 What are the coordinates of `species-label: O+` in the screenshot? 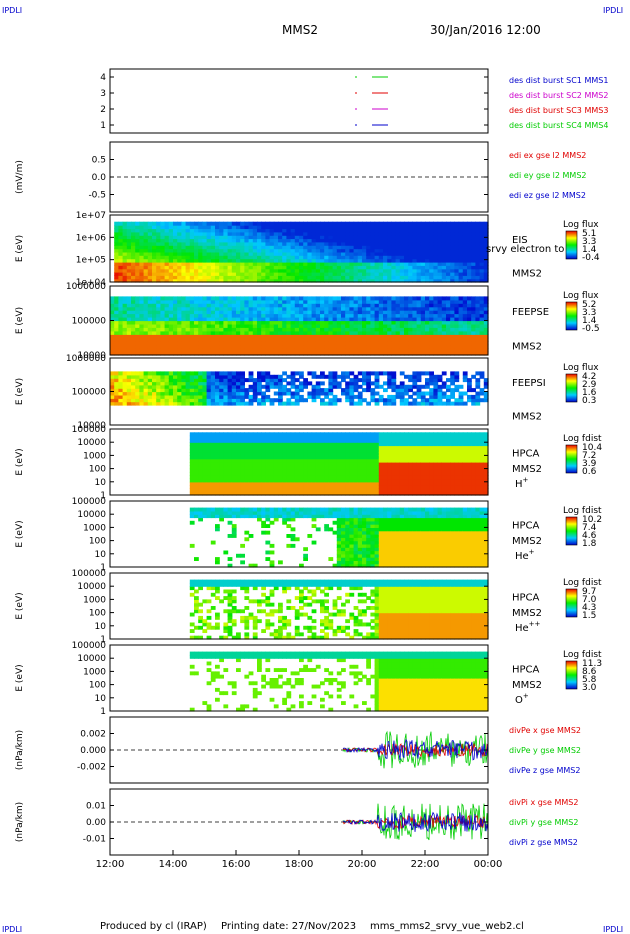 It's located at (522, 699).